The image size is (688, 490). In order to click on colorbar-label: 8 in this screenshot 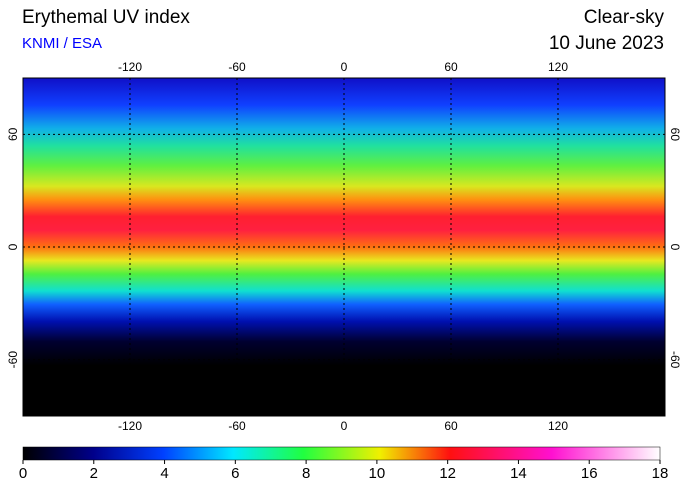, I will do `click(306, 473)`.